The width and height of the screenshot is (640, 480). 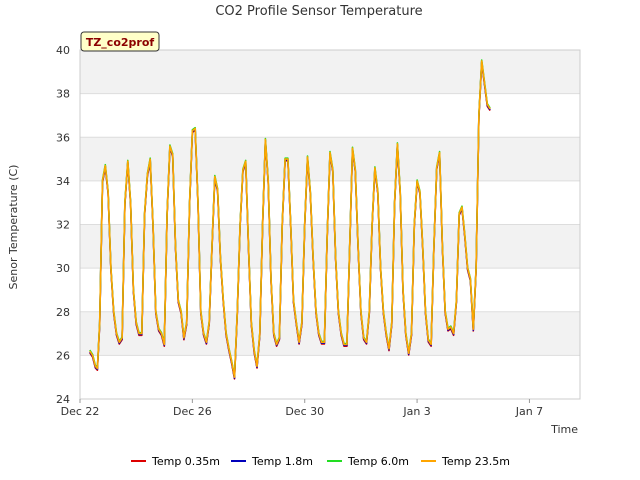 I want to click on annotation-frame, so click(x=120, y=41).